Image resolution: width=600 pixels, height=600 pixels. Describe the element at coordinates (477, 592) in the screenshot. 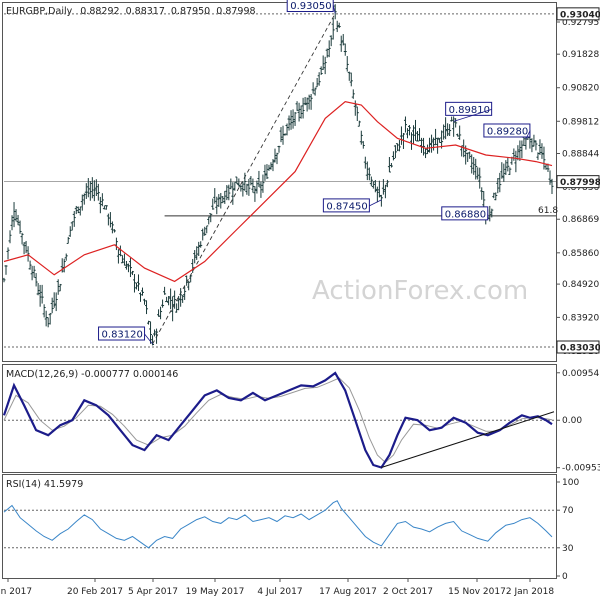

I see `x-tick-label: 15 Nov 2017` at that location.